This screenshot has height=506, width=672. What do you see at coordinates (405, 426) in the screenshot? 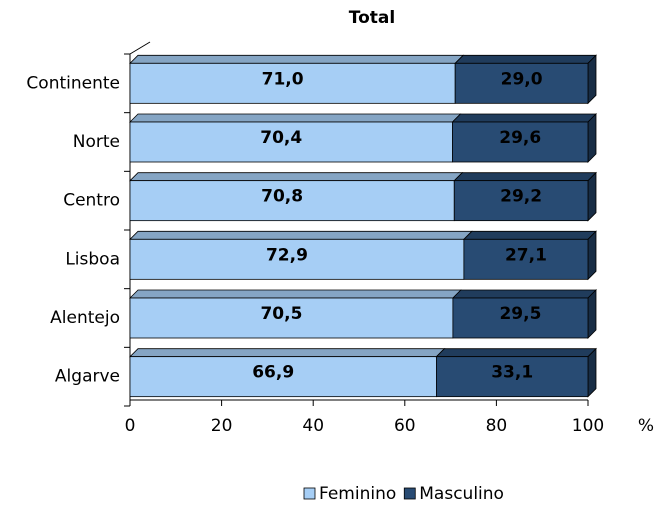
I see `x-tick-label: 60` at bounding box center [405, 426].